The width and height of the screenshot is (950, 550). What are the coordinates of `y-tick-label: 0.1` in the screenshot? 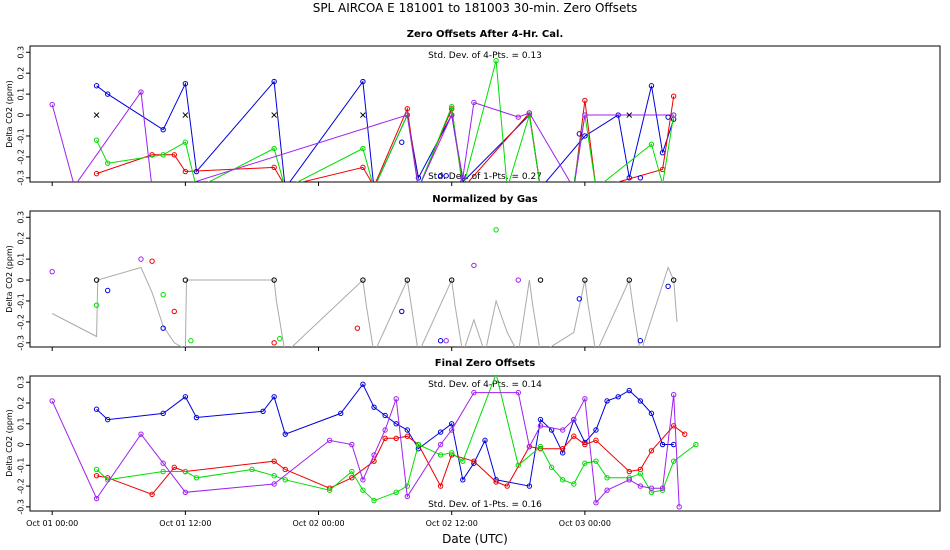 It's located at (21, 259).